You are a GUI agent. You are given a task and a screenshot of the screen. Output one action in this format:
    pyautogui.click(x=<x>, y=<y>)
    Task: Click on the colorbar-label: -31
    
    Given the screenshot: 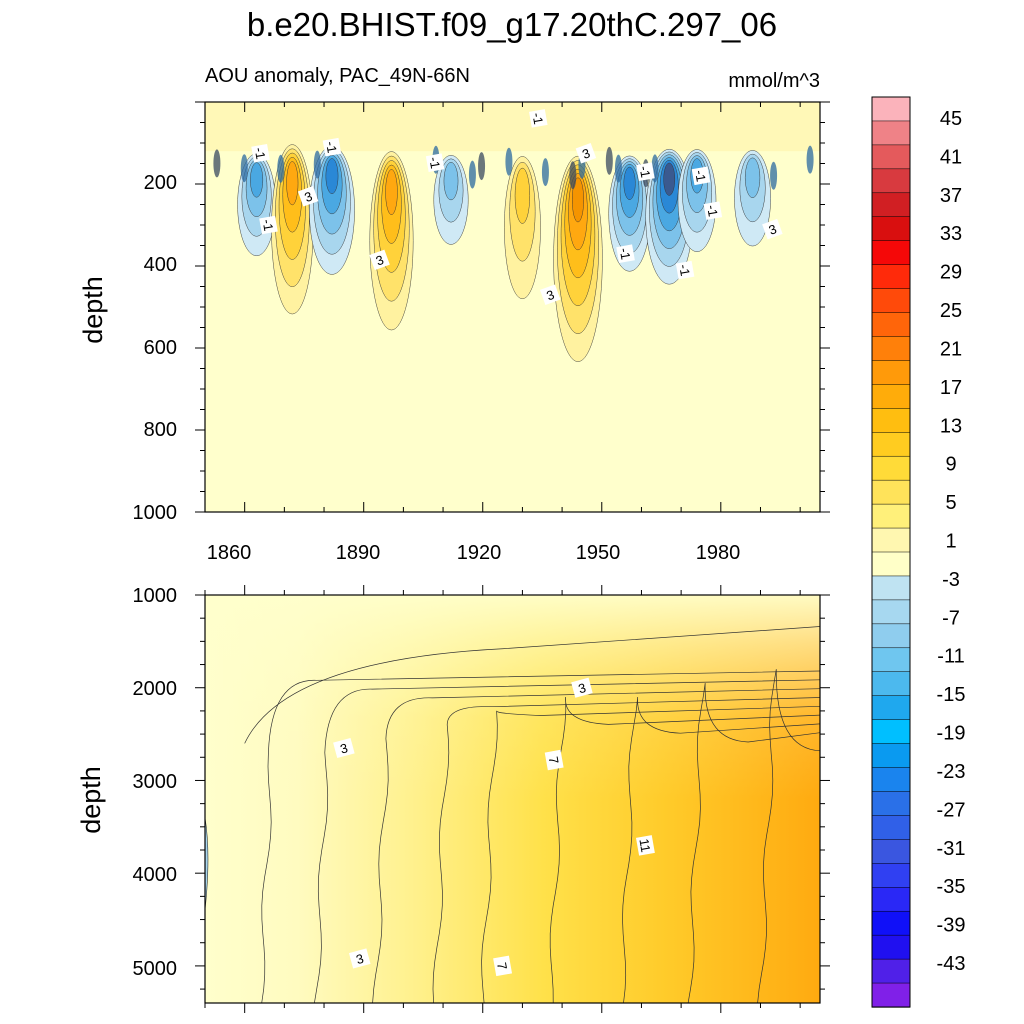 What is the action you would take?
    pyautogui.click(x=951, y=849)
    